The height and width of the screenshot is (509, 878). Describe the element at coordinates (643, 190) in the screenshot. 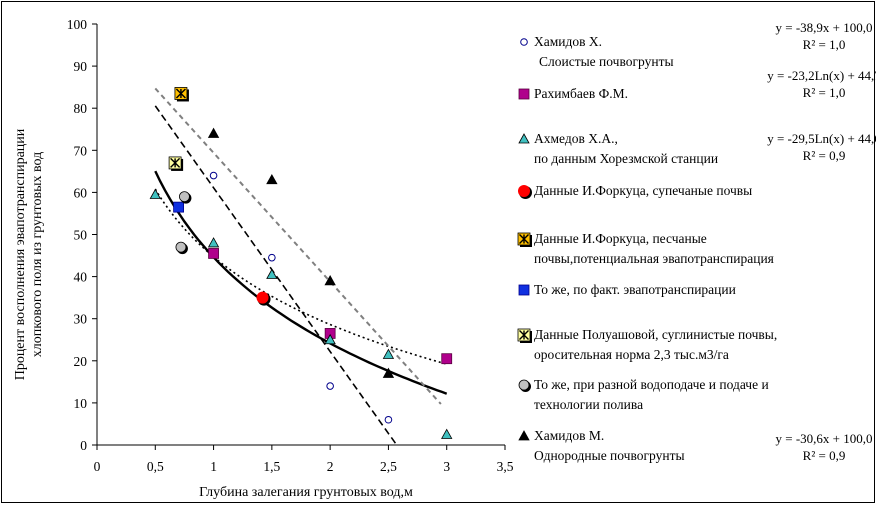

I see `legend-label: Данные И.Форкуца, супечаные почвы` at that location.